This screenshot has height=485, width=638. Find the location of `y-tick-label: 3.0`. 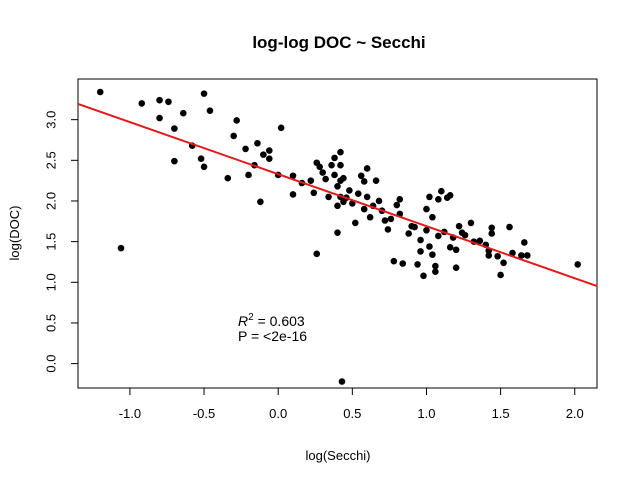

y-tick-label: 3.0 is located at coordinates (51, 120).